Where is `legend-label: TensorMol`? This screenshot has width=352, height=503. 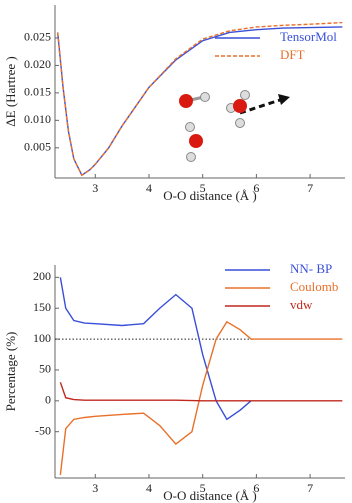
legend-label: TensorMol is located at coordinates (308, 36).